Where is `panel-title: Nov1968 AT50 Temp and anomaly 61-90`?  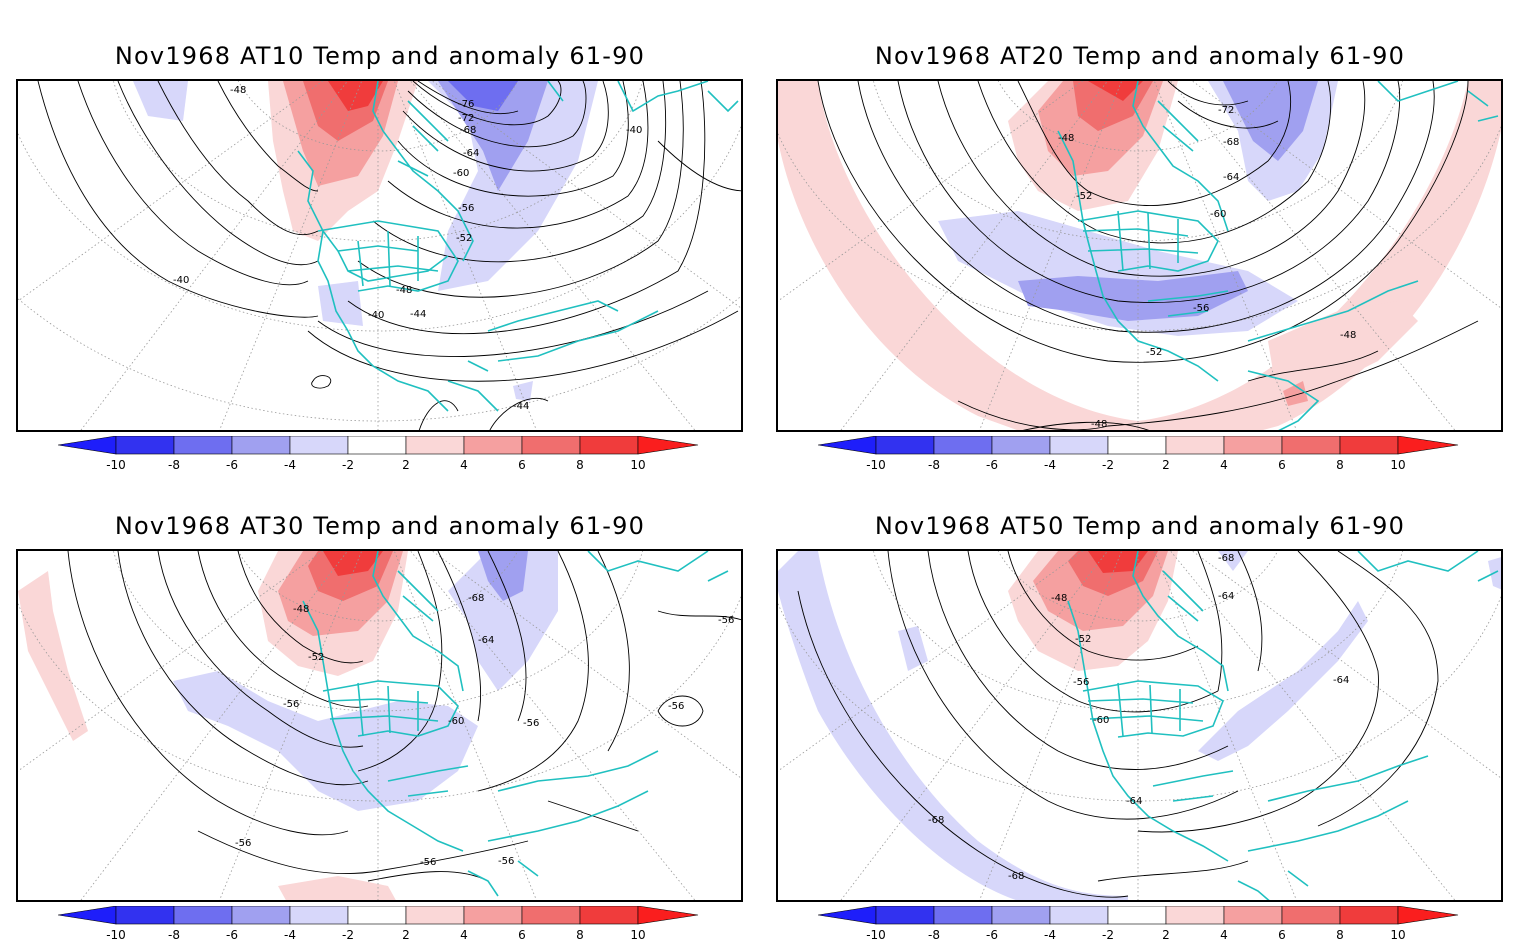
panel-title: Nov1968 AT50 Temp and anomaly 61-90 is located at coordinates (1140, 526).